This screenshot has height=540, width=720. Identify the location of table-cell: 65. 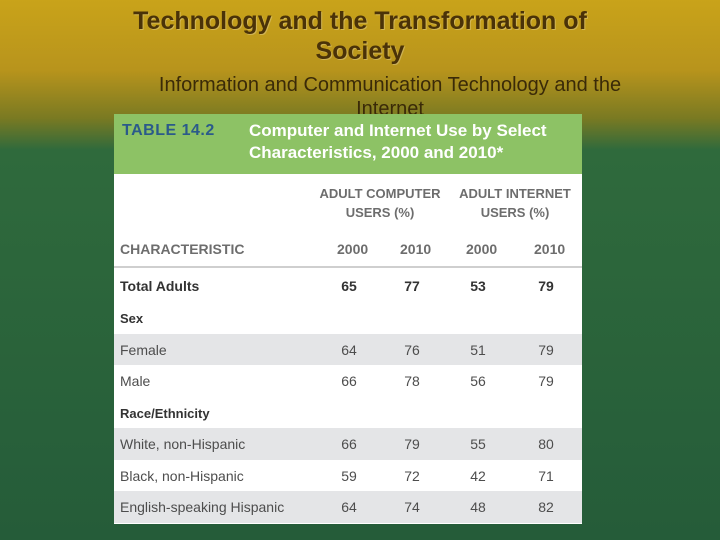
(349, 286).